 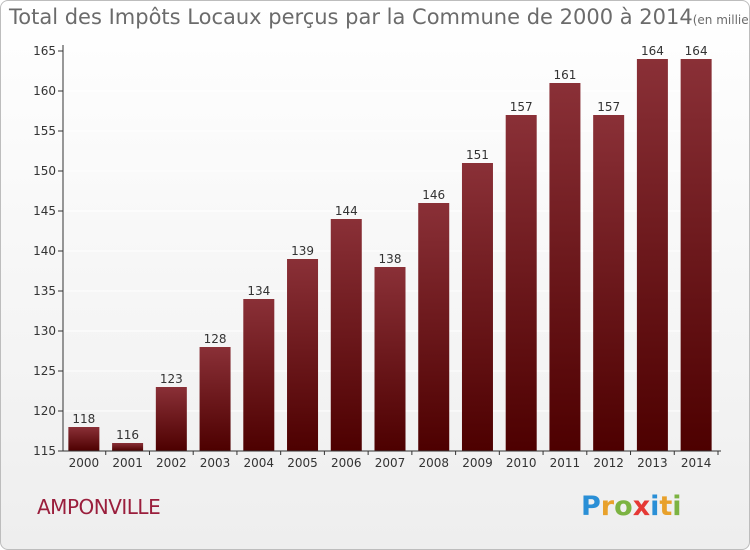 I want to click on bar-value-label: 161, so click(x=564, y=75).